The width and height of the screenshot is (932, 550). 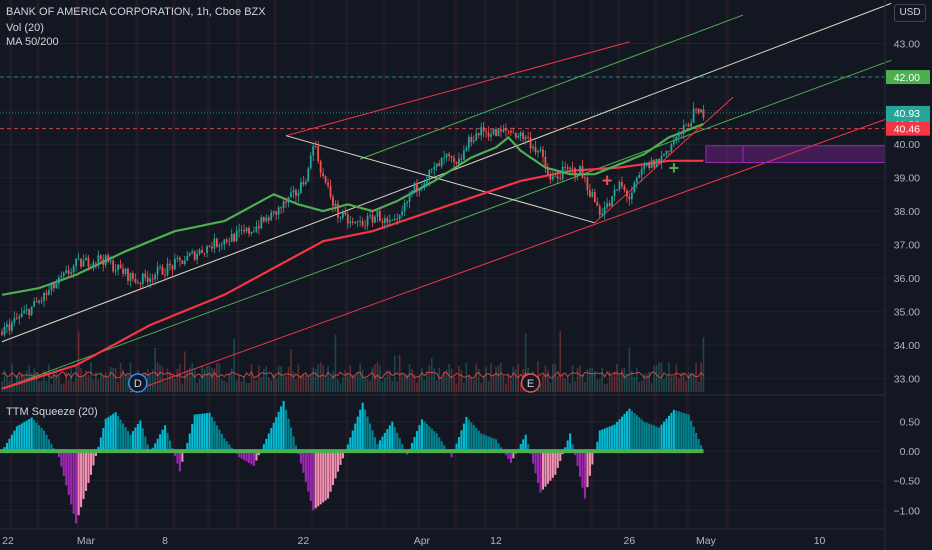 What do you see at coordinates (674, 168) in the screenshot?
I see `cross-marker-up: +` at bounding box center [674, 168].